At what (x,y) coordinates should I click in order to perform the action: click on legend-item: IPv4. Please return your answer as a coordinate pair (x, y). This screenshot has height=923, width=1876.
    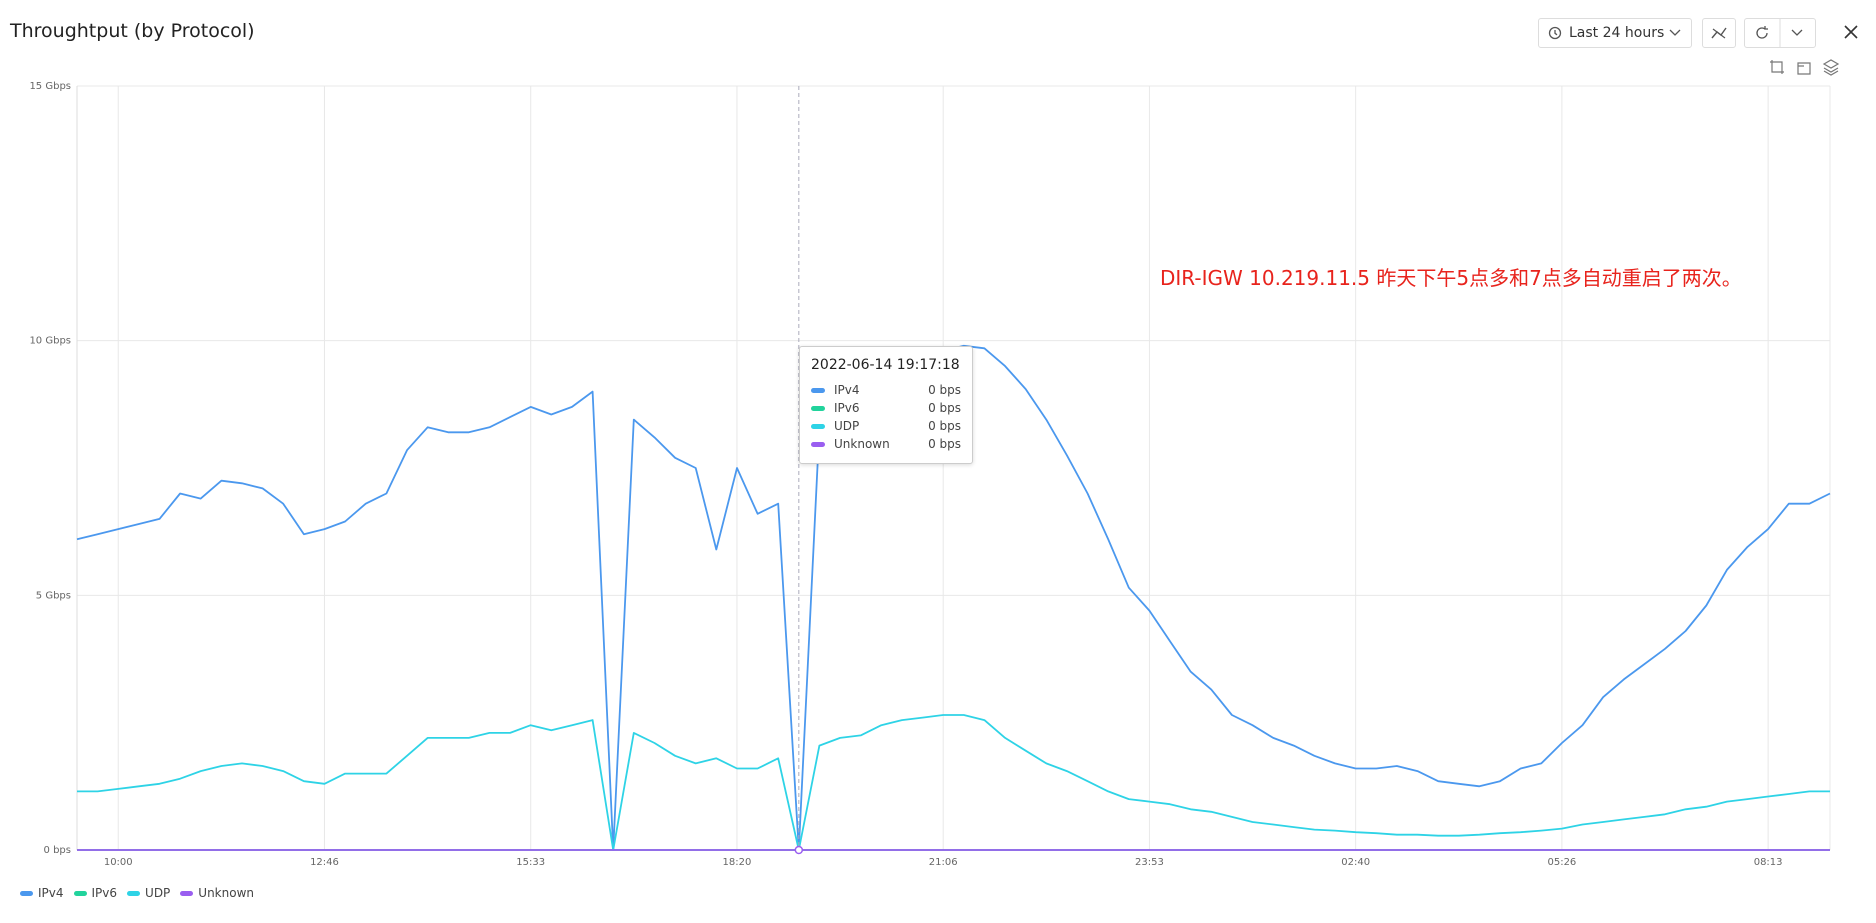
    Looking at the image, I should click on (42, 893).